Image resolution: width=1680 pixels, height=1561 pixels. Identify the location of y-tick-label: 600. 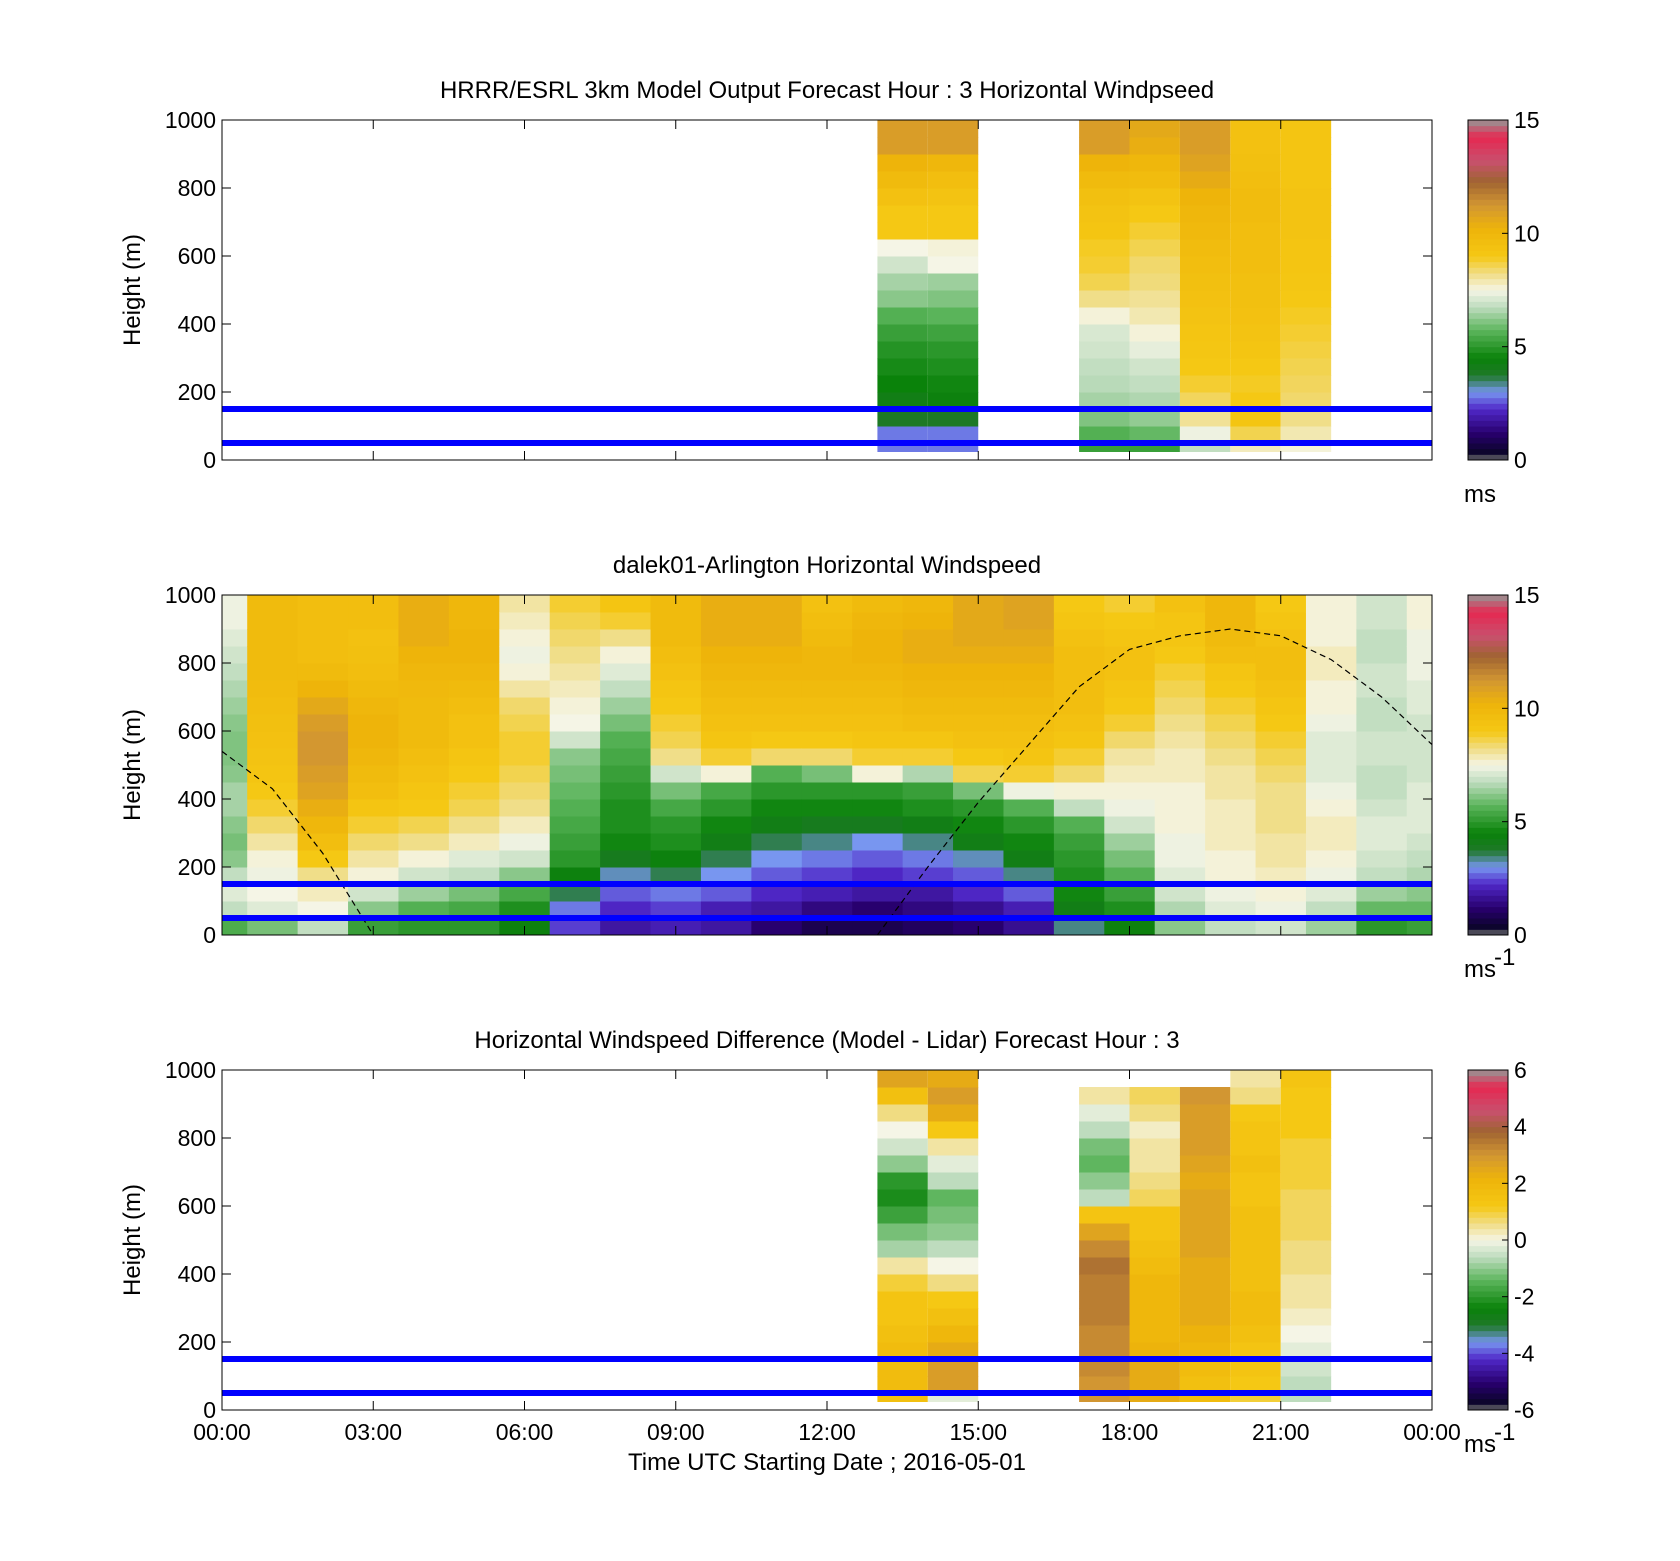
(197, 731).